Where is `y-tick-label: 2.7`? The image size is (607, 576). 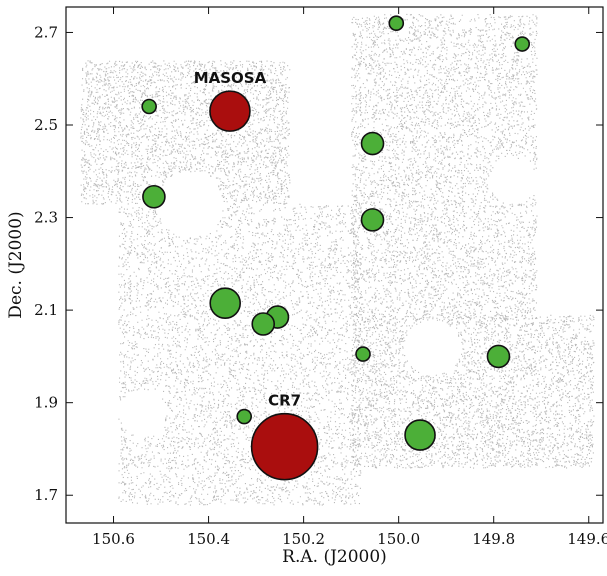 y-tick-label: 2.7 is located at coordinates (46, 32).